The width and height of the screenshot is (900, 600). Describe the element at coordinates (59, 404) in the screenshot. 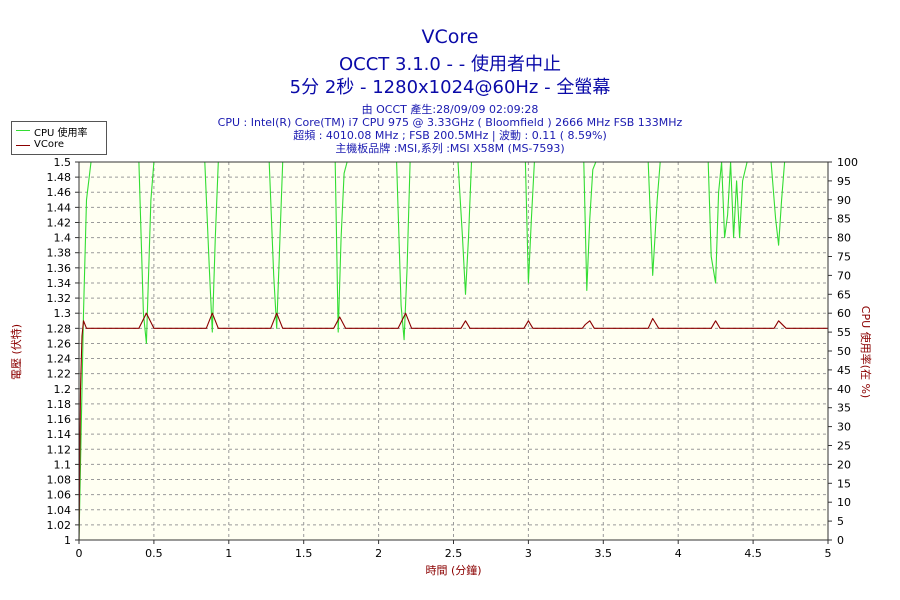

I see `y-left-tick-label: 1.18` at that location.